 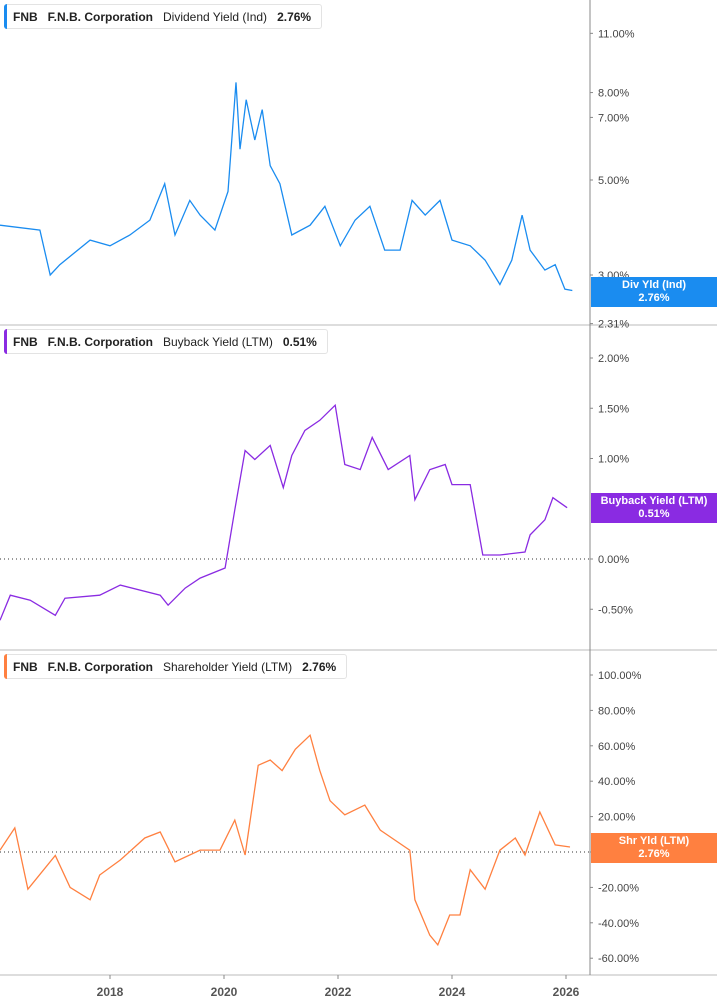 What do you see at coordinates (615, 610) in the screenshot?
I see `y-tick-label: -0.50%` at bounding box center [615, 610].